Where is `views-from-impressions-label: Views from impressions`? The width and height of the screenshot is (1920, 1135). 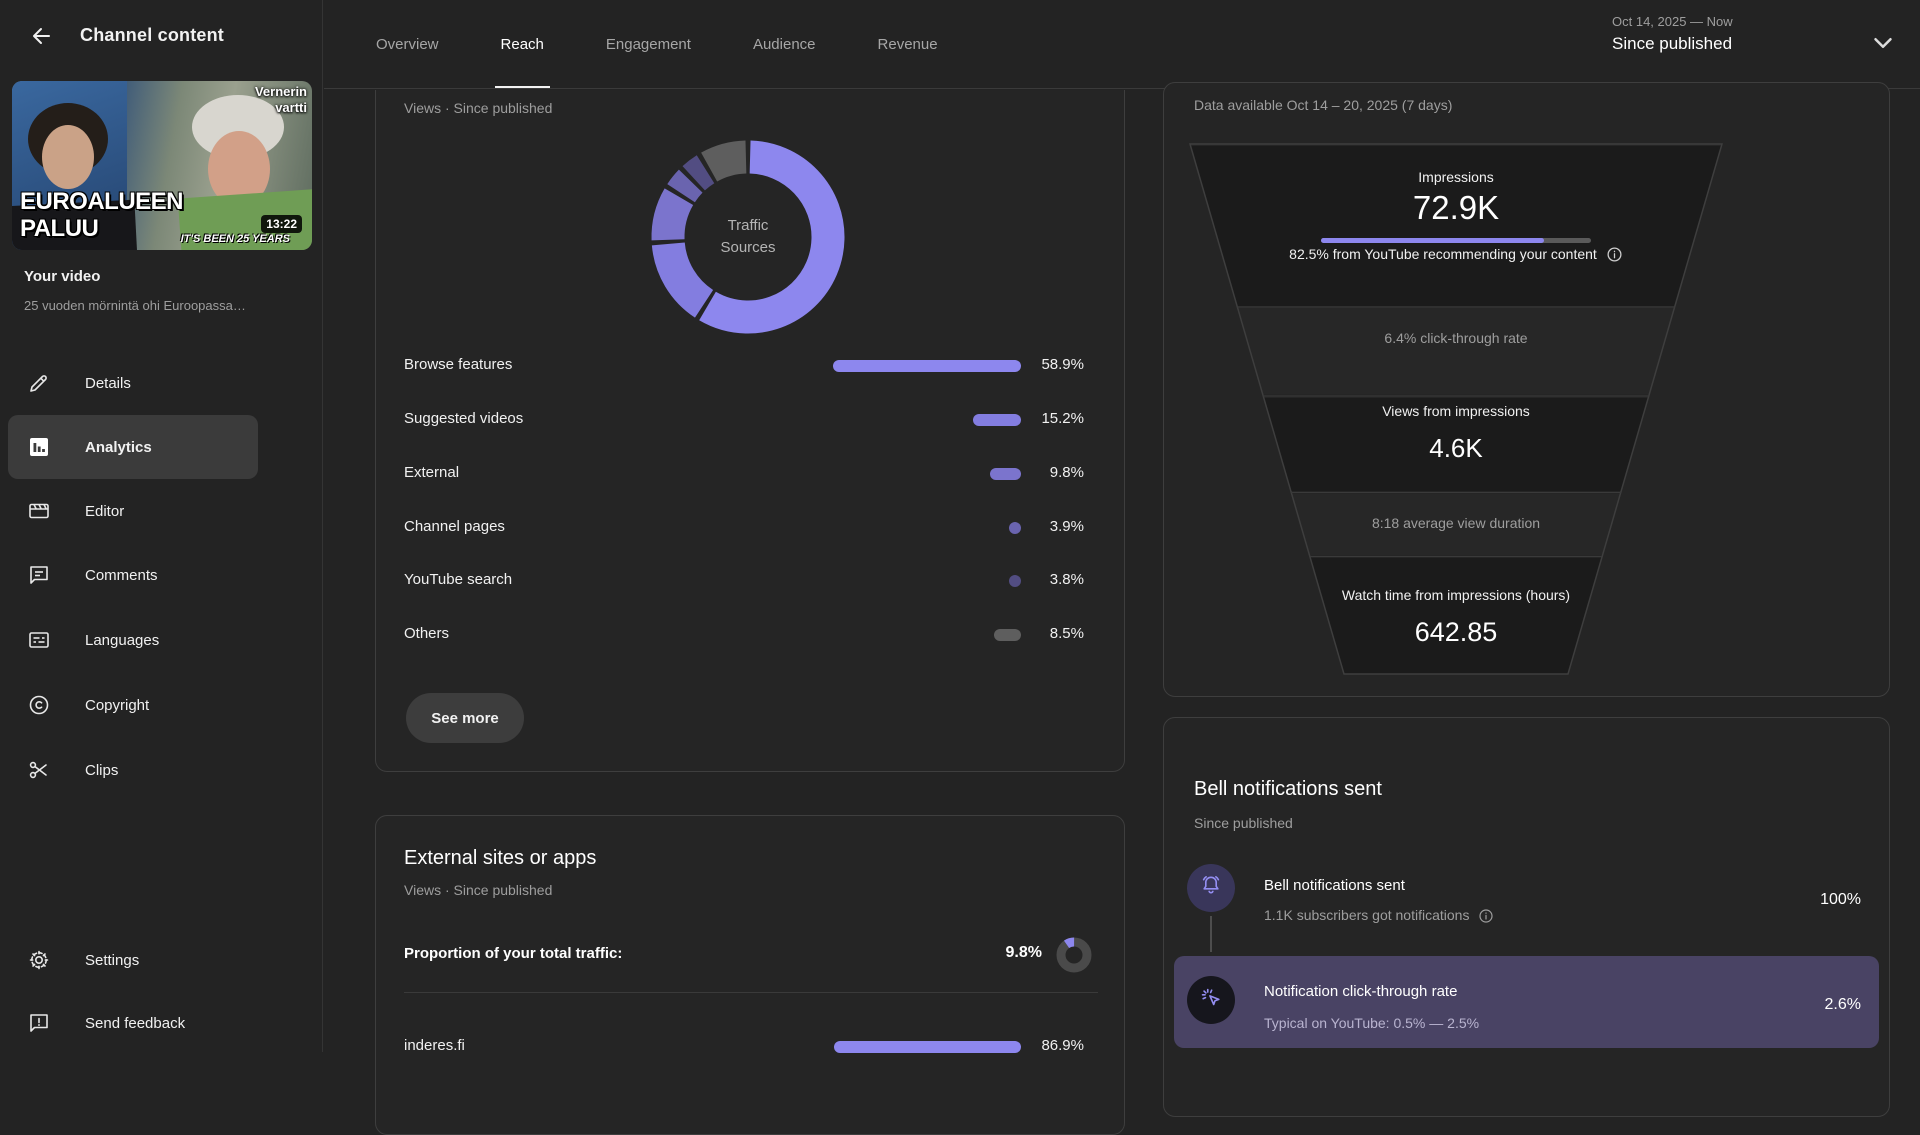
views-from-impressions-label: Views from impressions is located at coordinates (1456, 411).